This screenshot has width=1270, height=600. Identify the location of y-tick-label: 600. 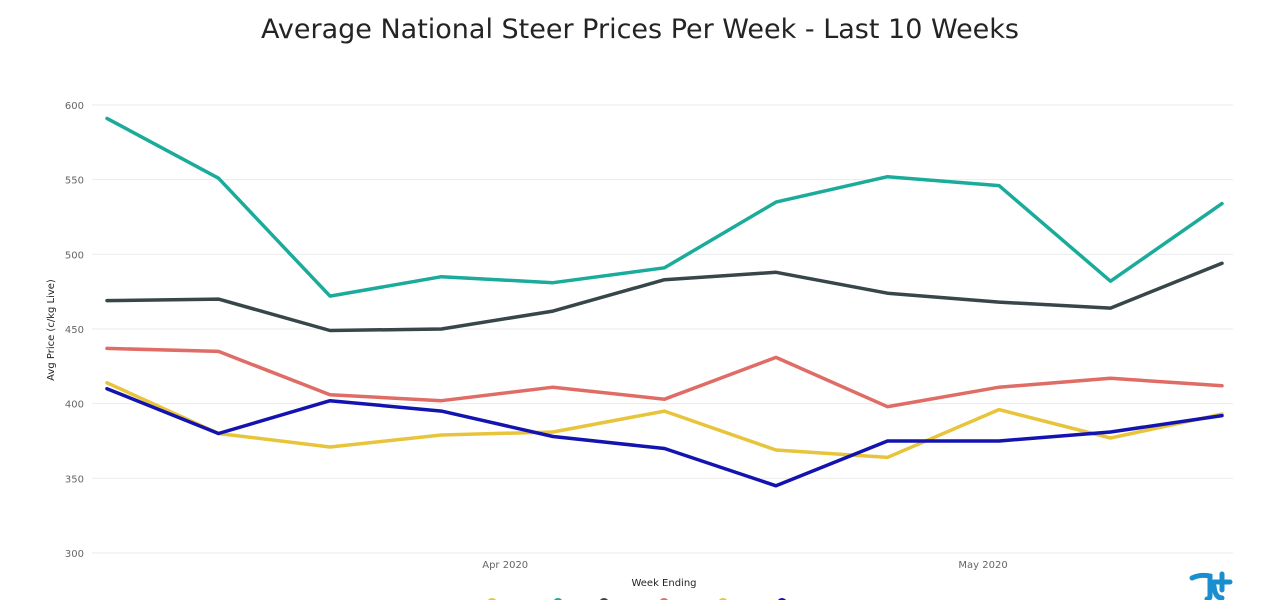
(74, 106).